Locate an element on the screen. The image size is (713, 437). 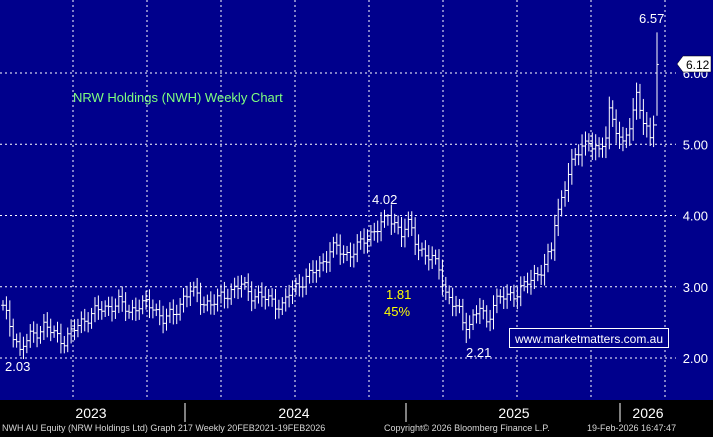
y-tick-label: 3.00 is located at coordinates (695, 287).